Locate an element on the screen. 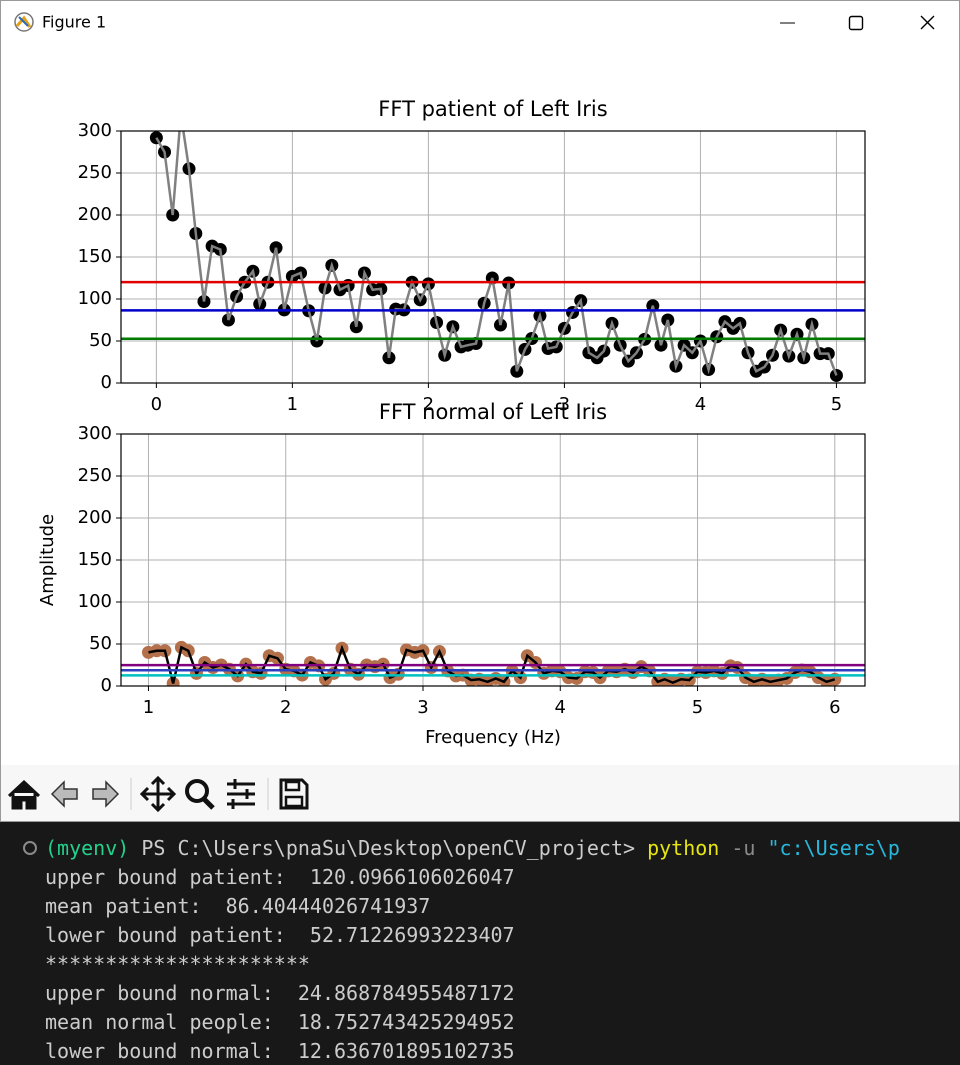  prompt-flag: -u is located at coordinates (743, 848).